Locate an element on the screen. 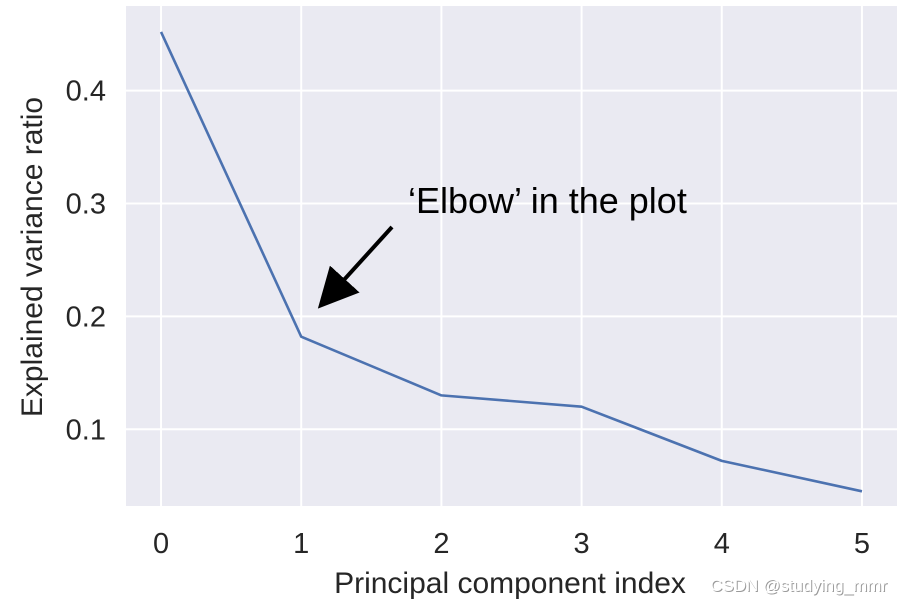 The height and width of the screenshot is (604, 900). watermark: CSDN @studying_mmr is located at coordinates (798, 585).